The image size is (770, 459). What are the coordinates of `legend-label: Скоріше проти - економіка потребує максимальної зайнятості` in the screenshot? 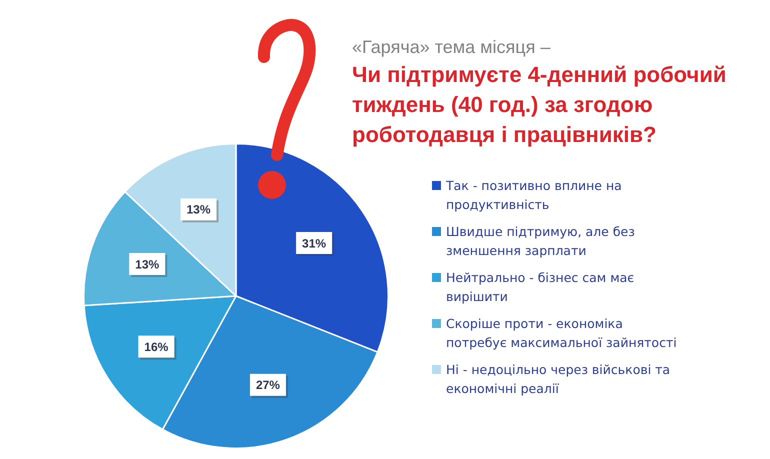 It's located at (561, 333).